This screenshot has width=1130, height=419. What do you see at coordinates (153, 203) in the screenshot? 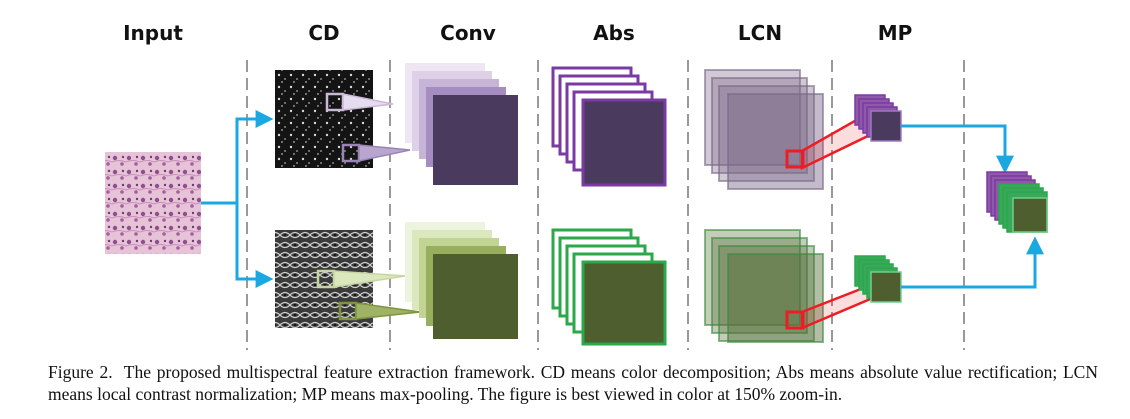
I see `input-image` at bounding box center [153, 203].